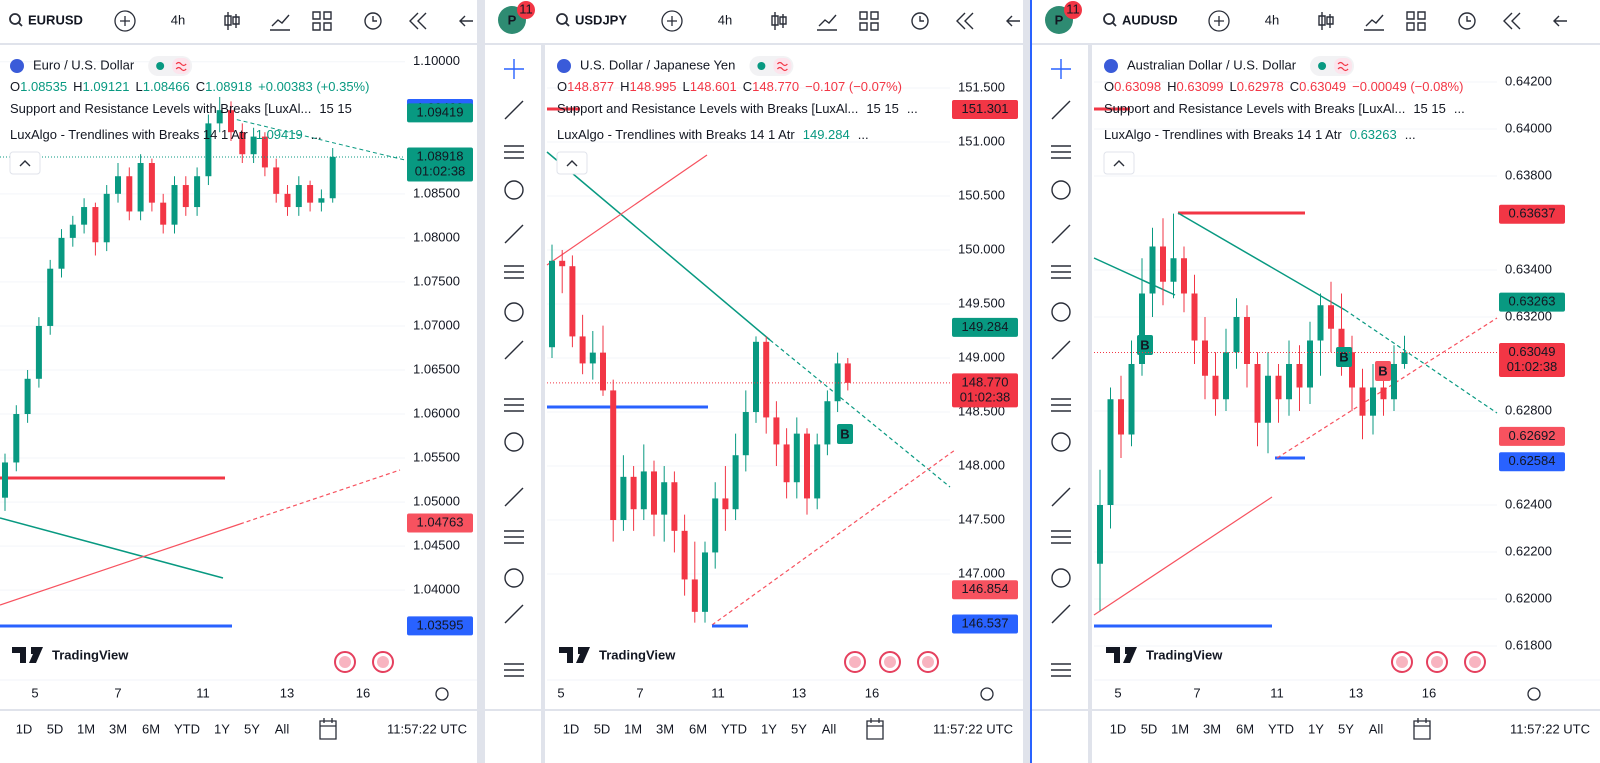 The height and width of the screenshot is (763, 1600). What do you see at coordinates (601, 19) in the screenshot?
I see `symbol: USDJPY` at bounding box center [601, 19].